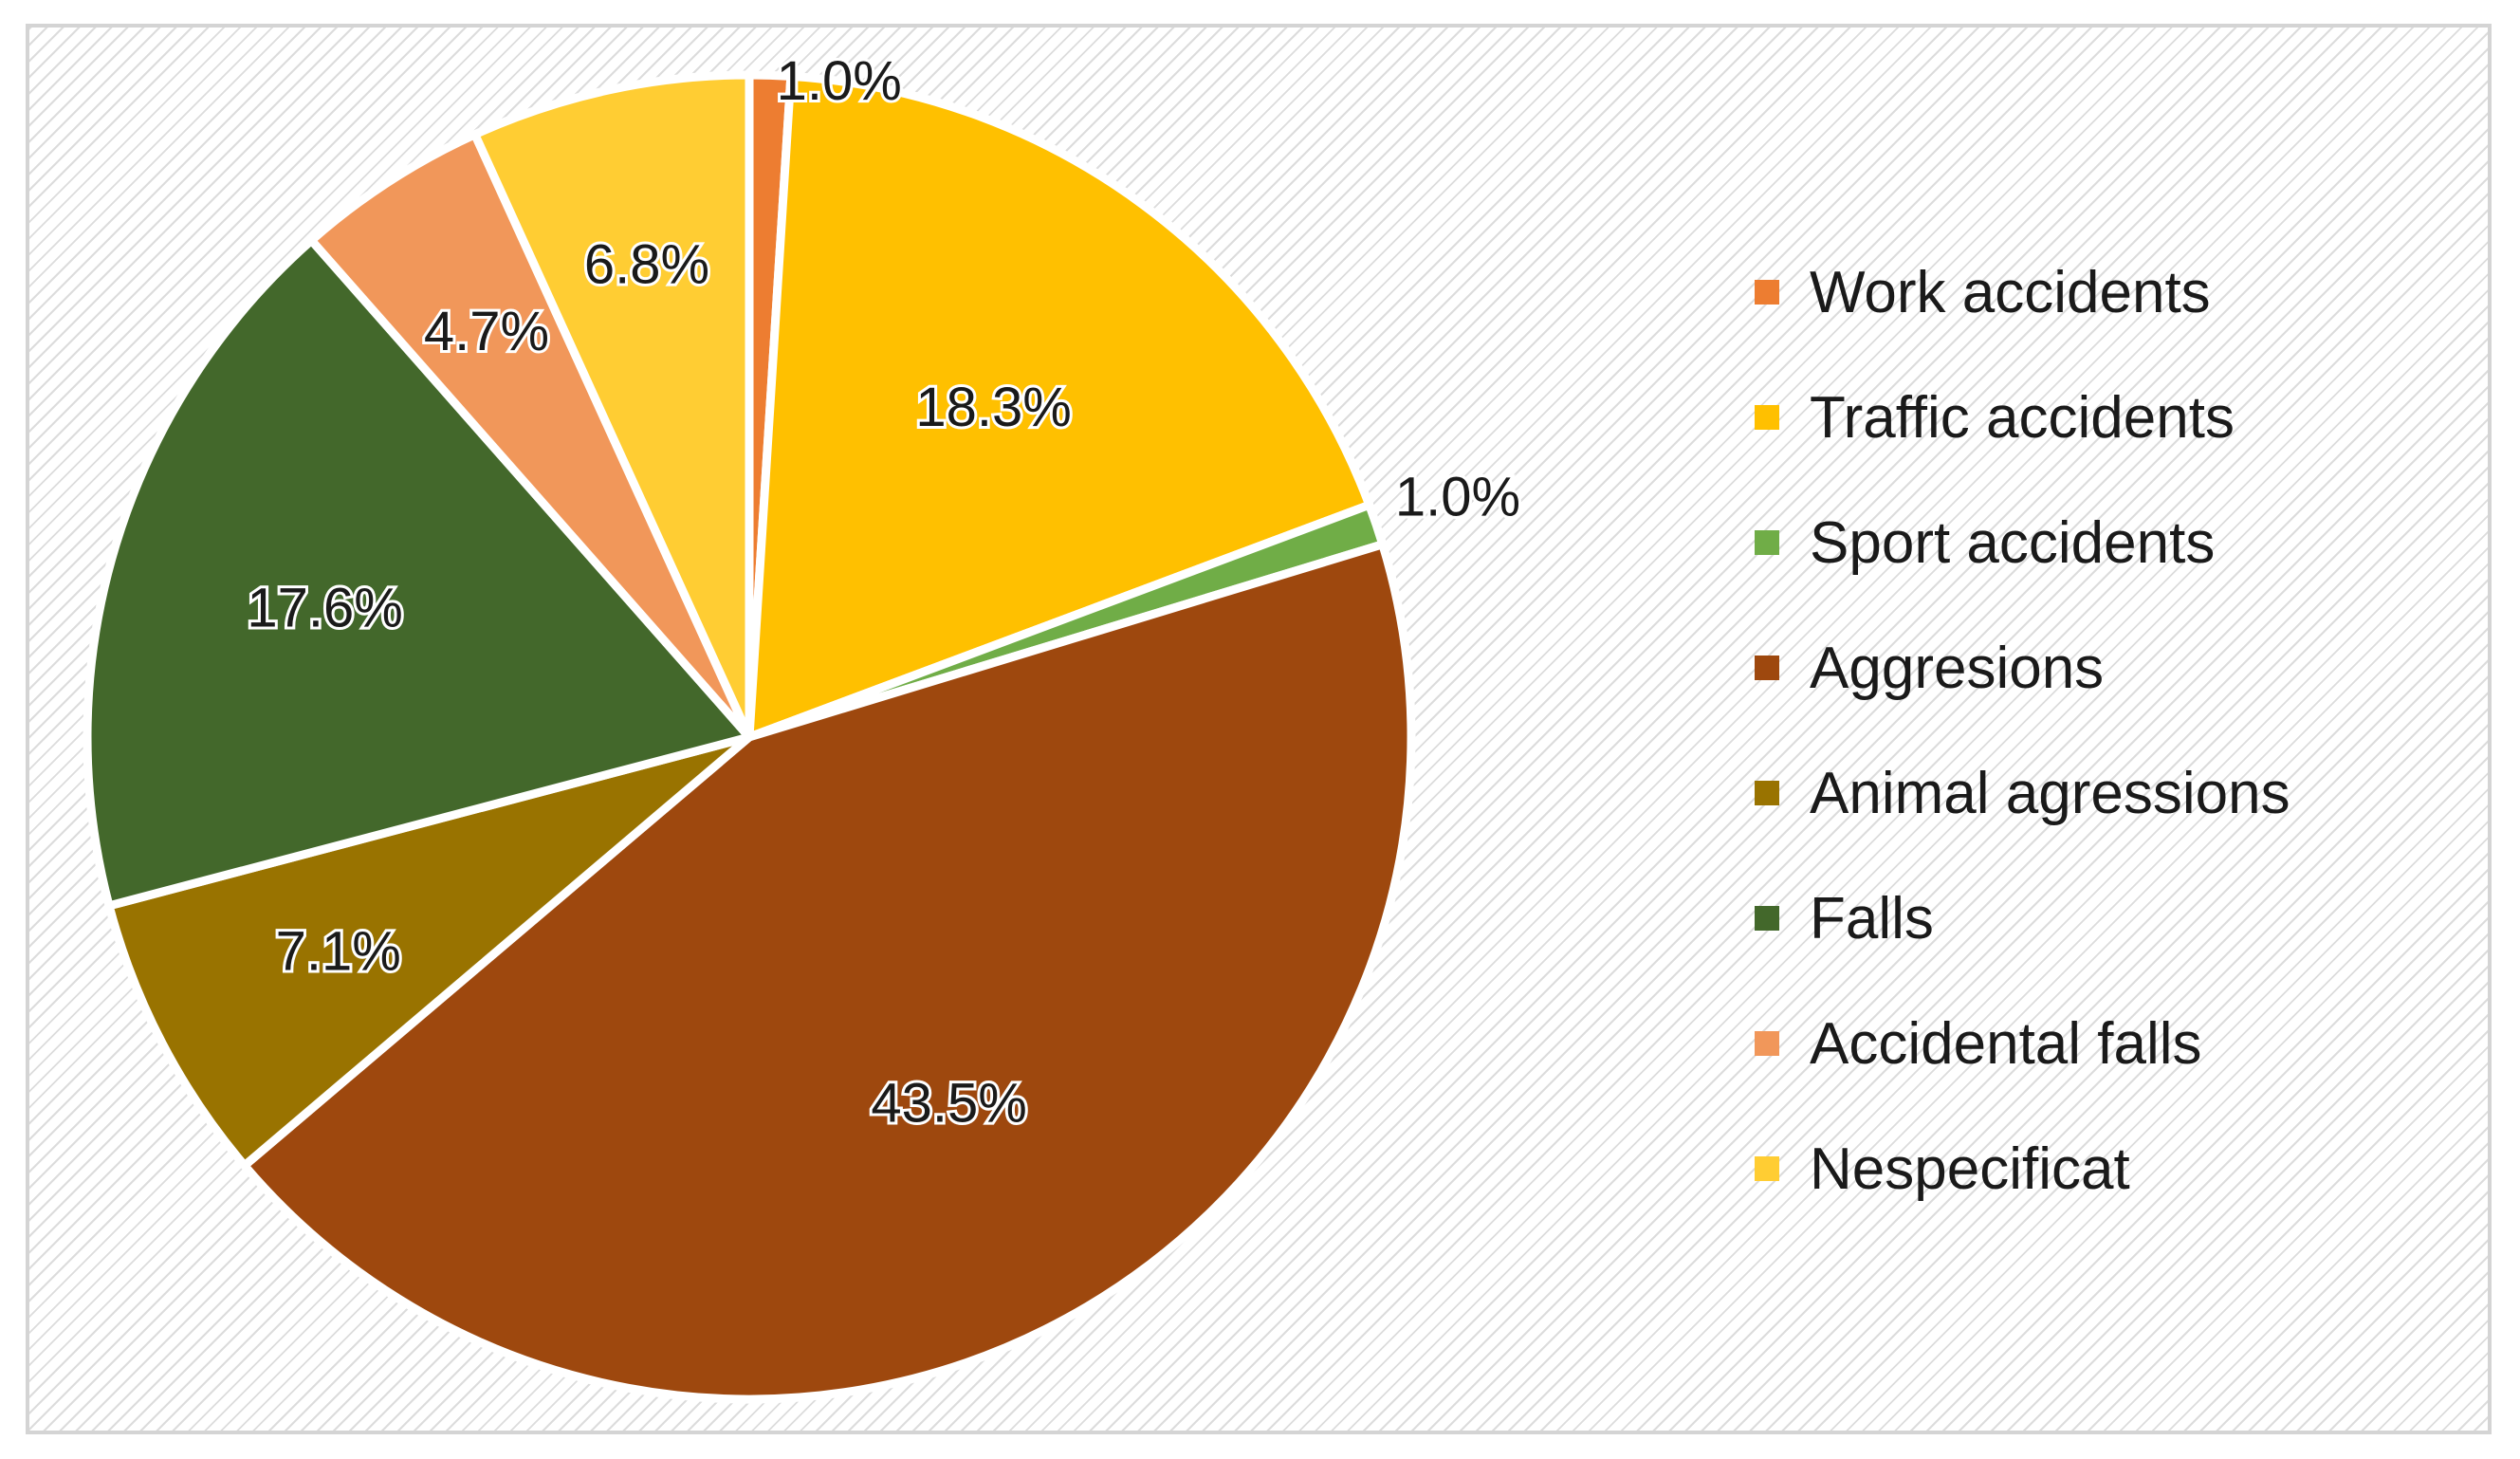 This screenshot has width=2520, height=1459. I want to click on pie-slice-nespecificat, so click(612, 406).